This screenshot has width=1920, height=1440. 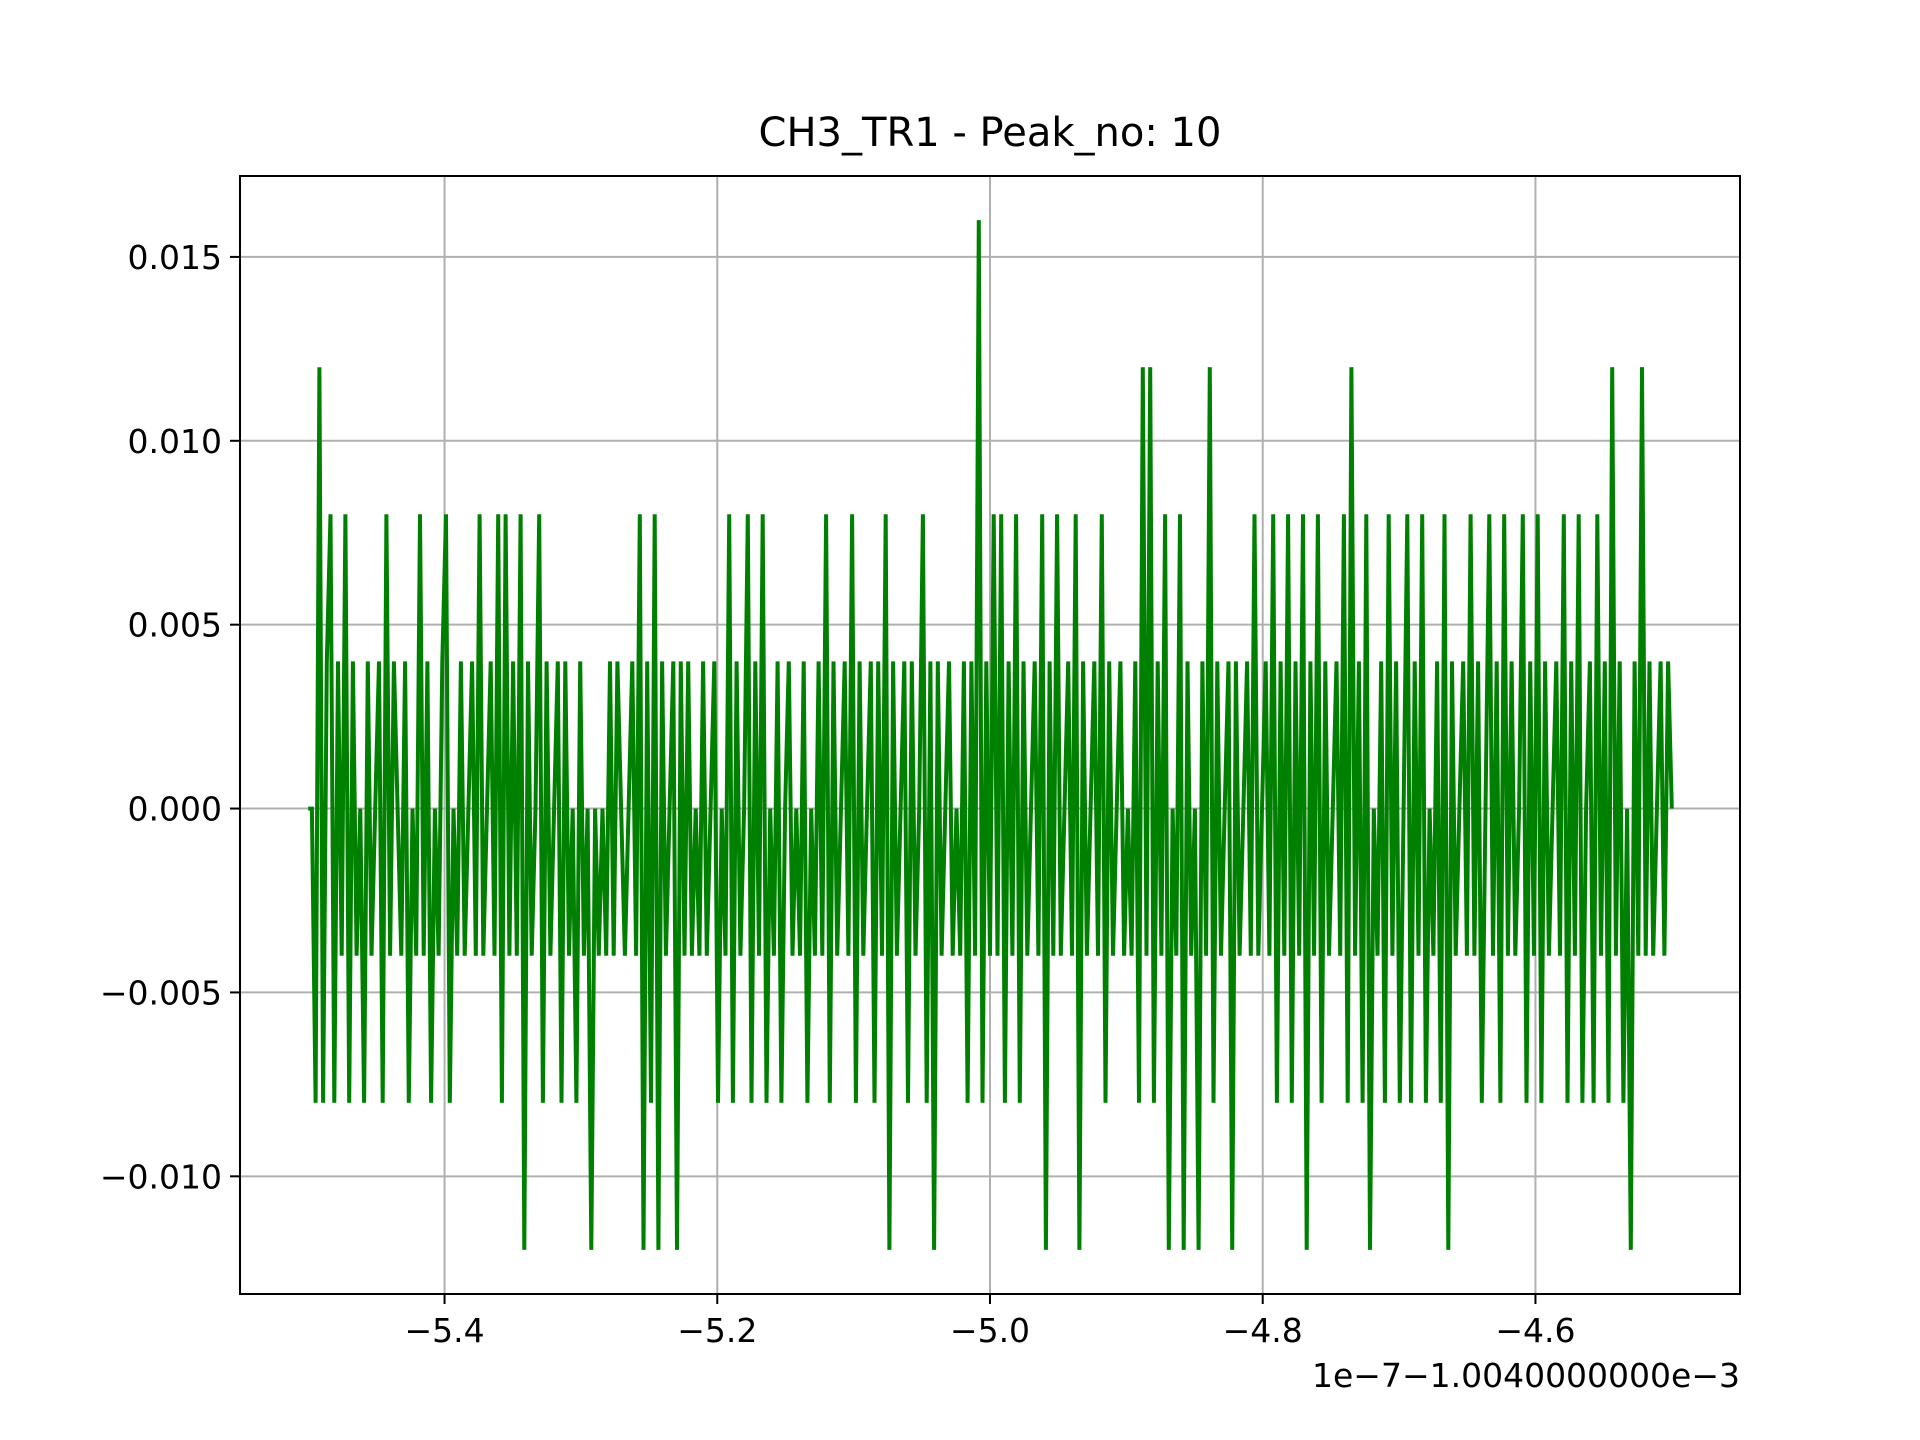 I want to click on x-axis-offset-label: 1e−7−1.0040000000e−3, so click(x=1526, y=1375).